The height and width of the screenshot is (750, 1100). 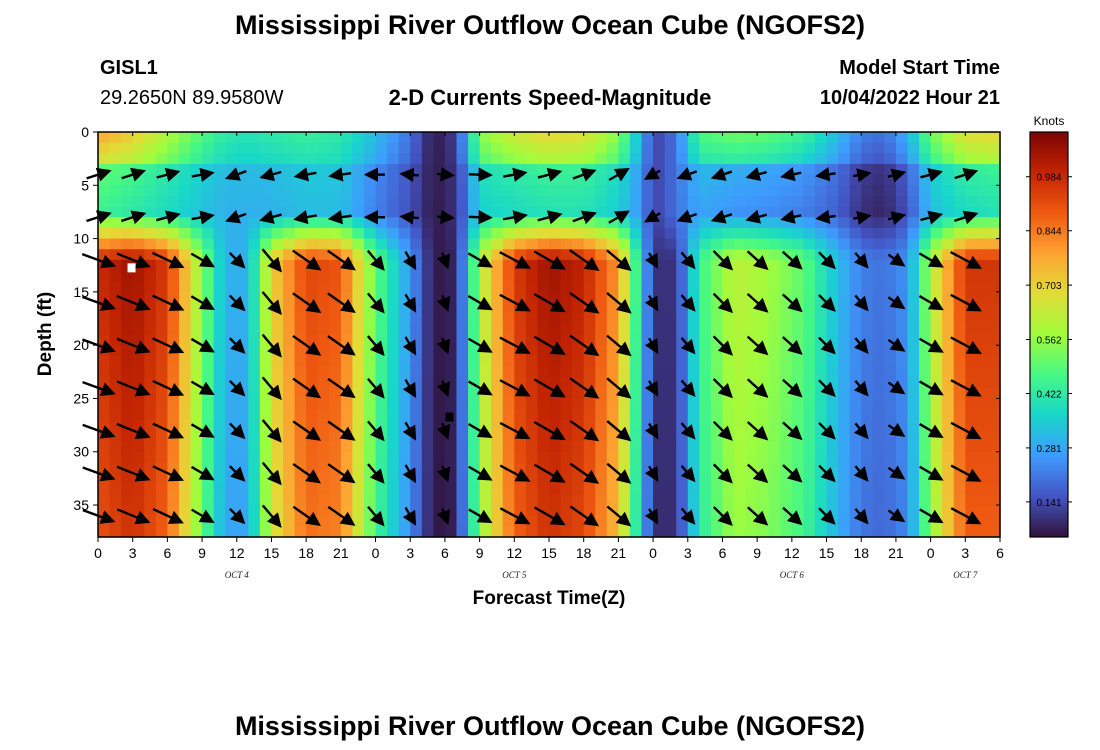 What do you see at coordinates (81, 345) in the screenshot?
I see `y-tick-label: 20` at bounding box center [81, 345].